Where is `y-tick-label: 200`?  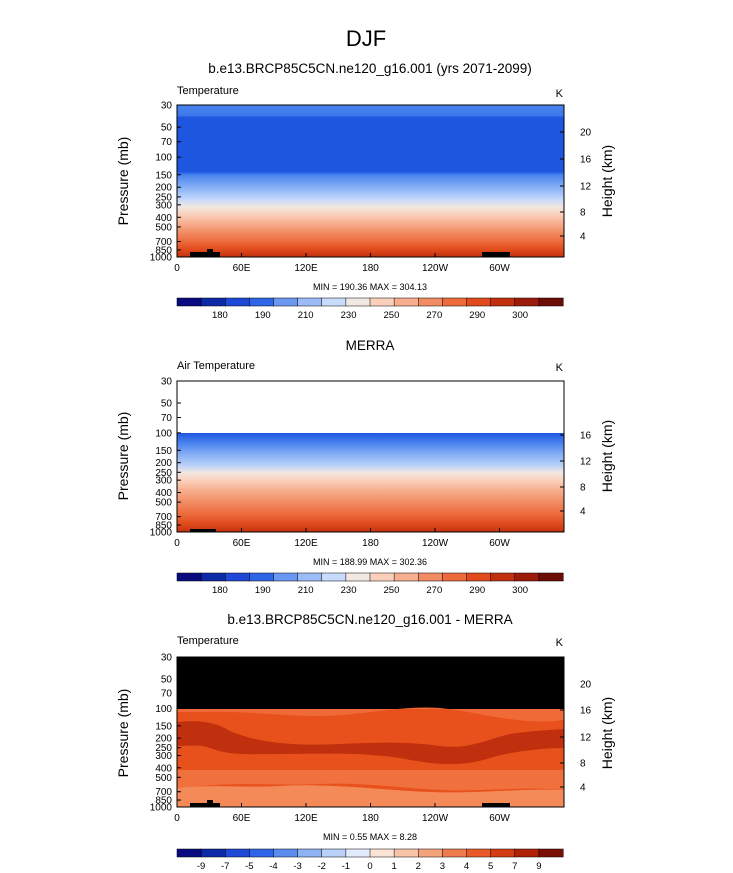
y-tick-label: 200 is located at coordinates (163, 463).